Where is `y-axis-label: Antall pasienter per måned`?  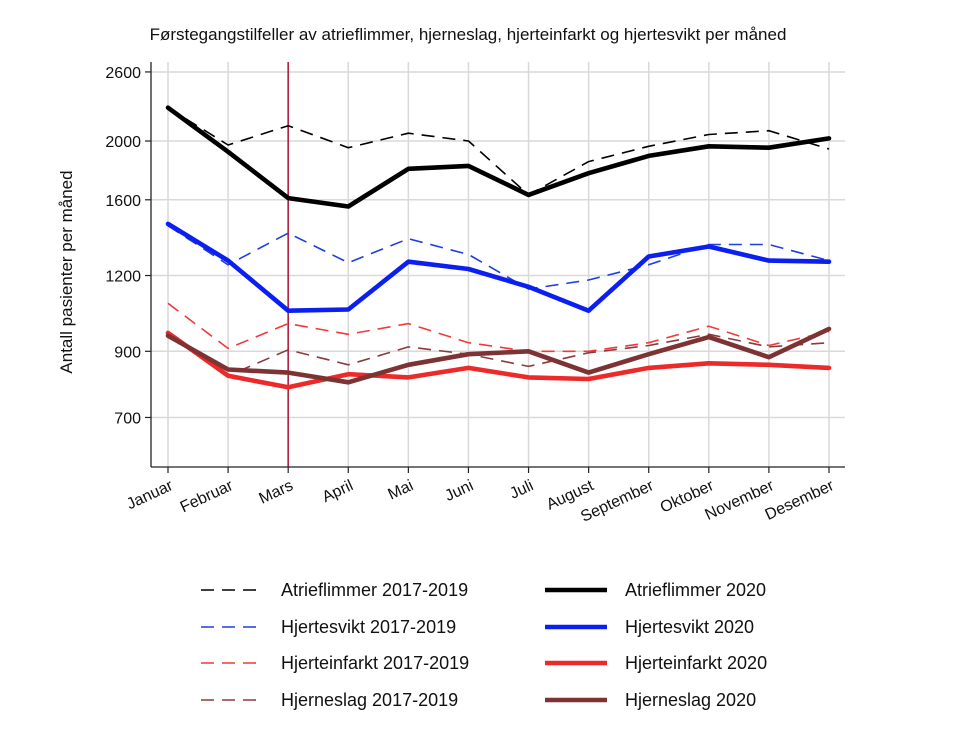
y-axis-label: Antall pasienter per måned is located at coordinates (66, 271).